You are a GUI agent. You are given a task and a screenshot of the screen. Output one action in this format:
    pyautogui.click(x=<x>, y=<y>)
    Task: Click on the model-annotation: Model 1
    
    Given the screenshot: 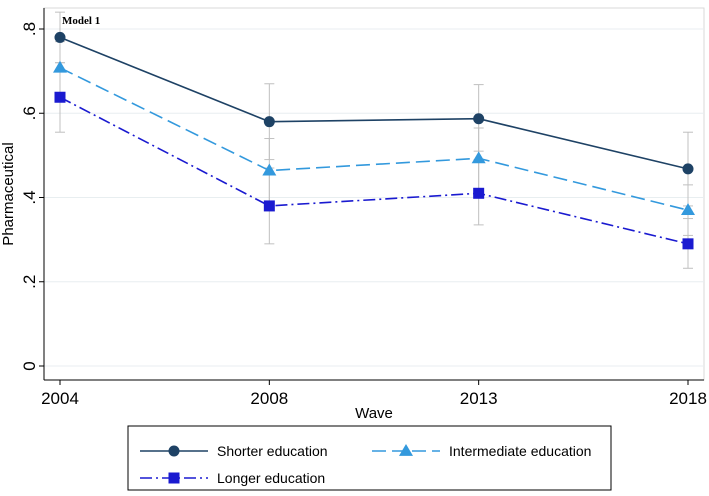 What is the action you would take?
    pyautogui.click(x=81, y=21)
    